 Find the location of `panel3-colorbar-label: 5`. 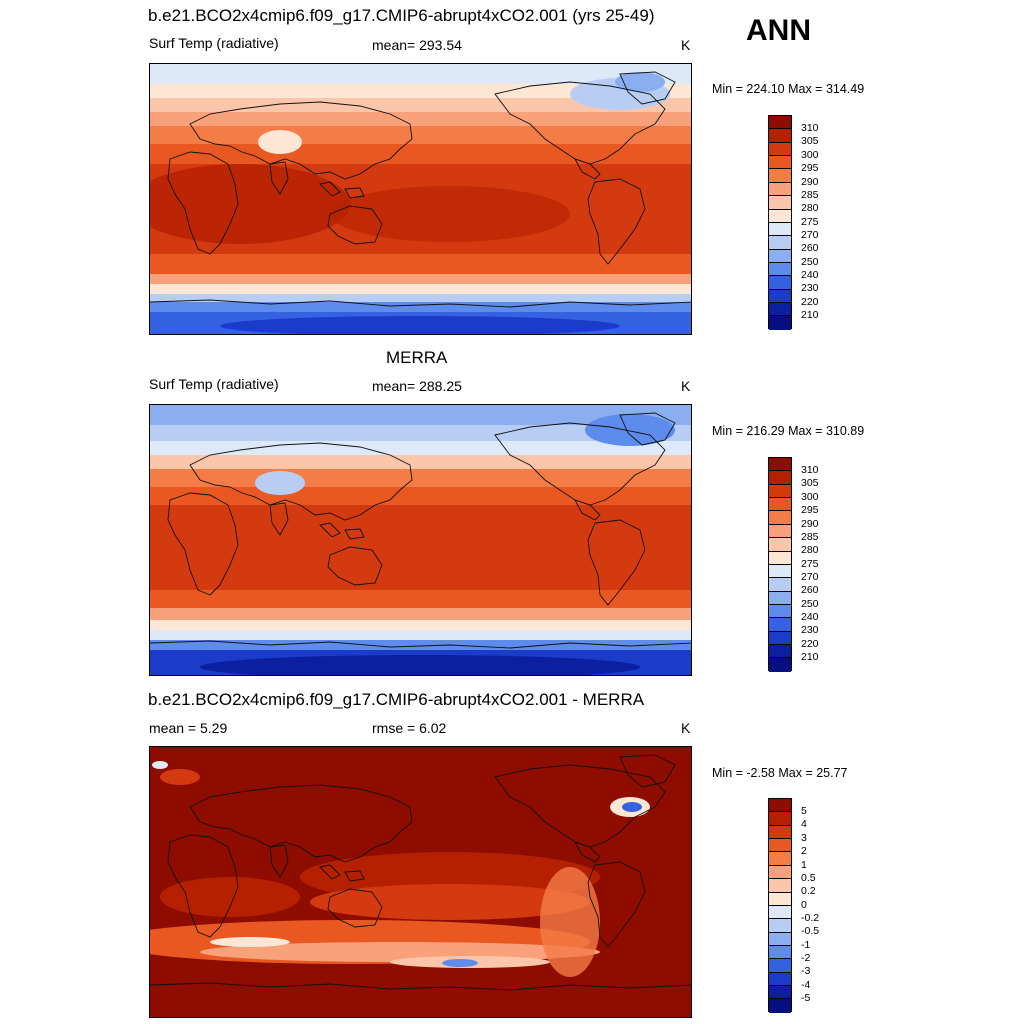

panel3-colorbar-label: 5 is located at coordinates (804, 811).